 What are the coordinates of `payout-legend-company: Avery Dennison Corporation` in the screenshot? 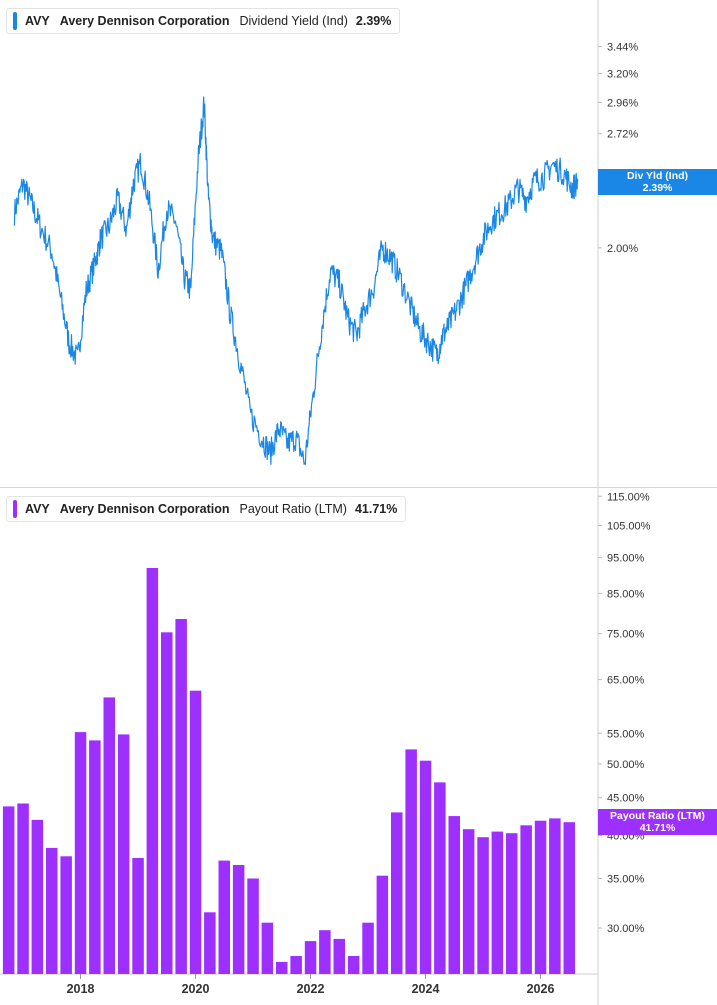 It's located at (144, 509).